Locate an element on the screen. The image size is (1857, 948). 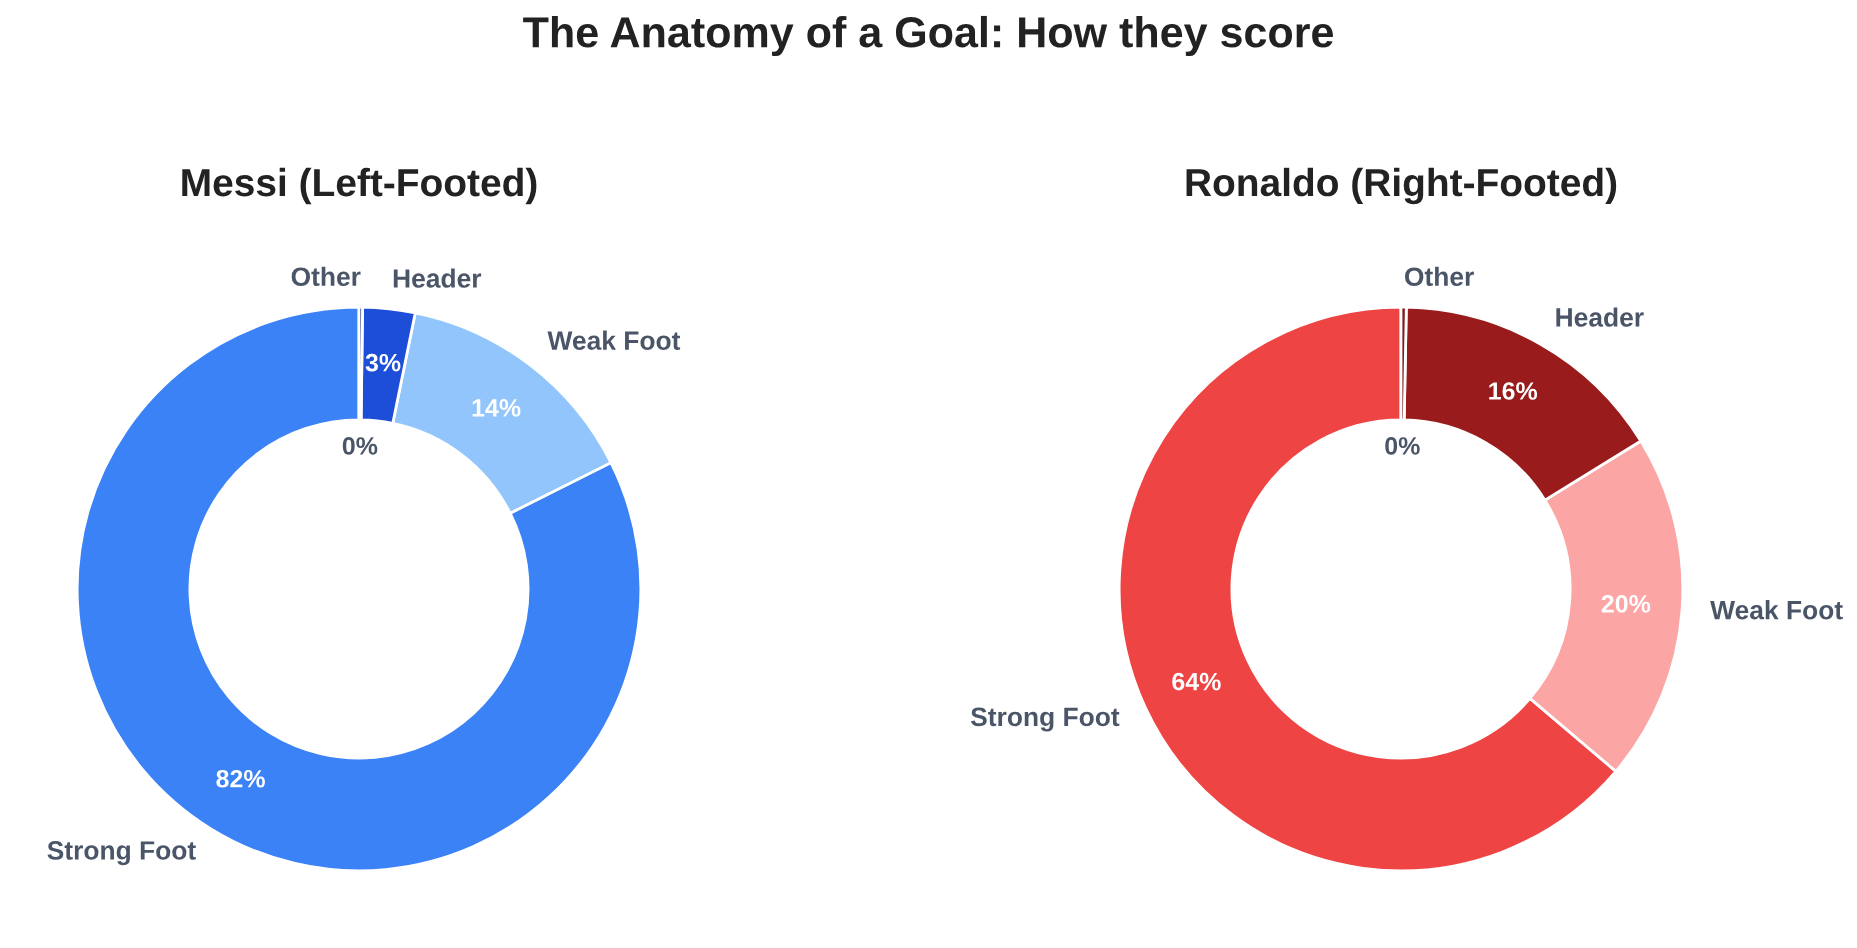
data-label: 3% is located at coordinates (383, 362).